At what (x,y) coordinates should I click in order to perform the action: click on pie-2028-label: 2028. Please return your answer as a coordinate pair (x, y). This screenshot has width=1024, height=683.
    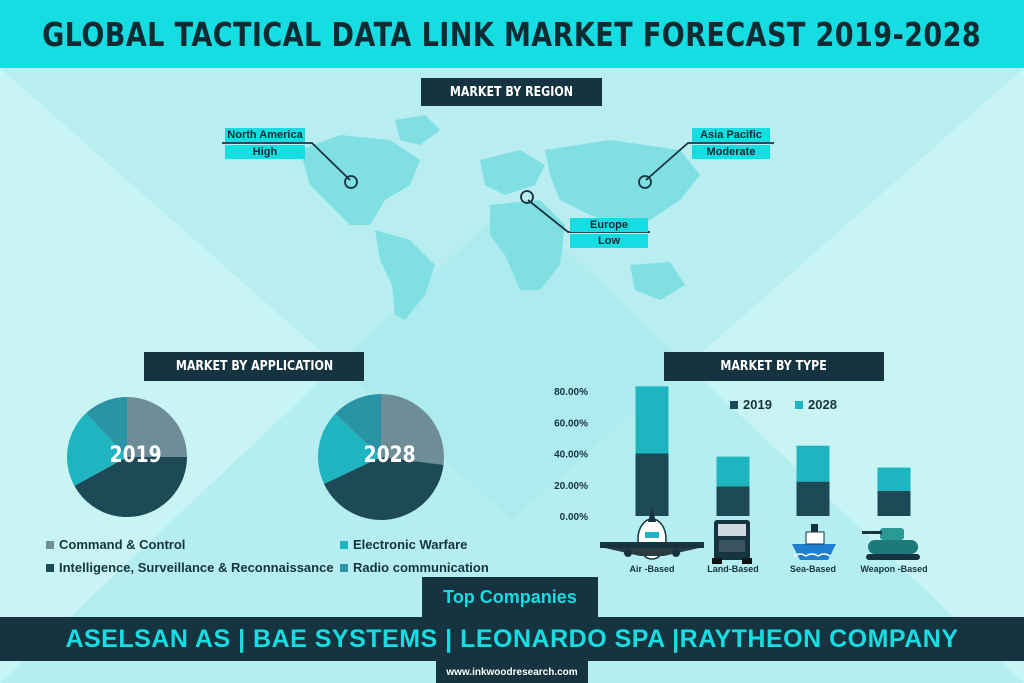
    Looking at the image, I should click on (389, 455).